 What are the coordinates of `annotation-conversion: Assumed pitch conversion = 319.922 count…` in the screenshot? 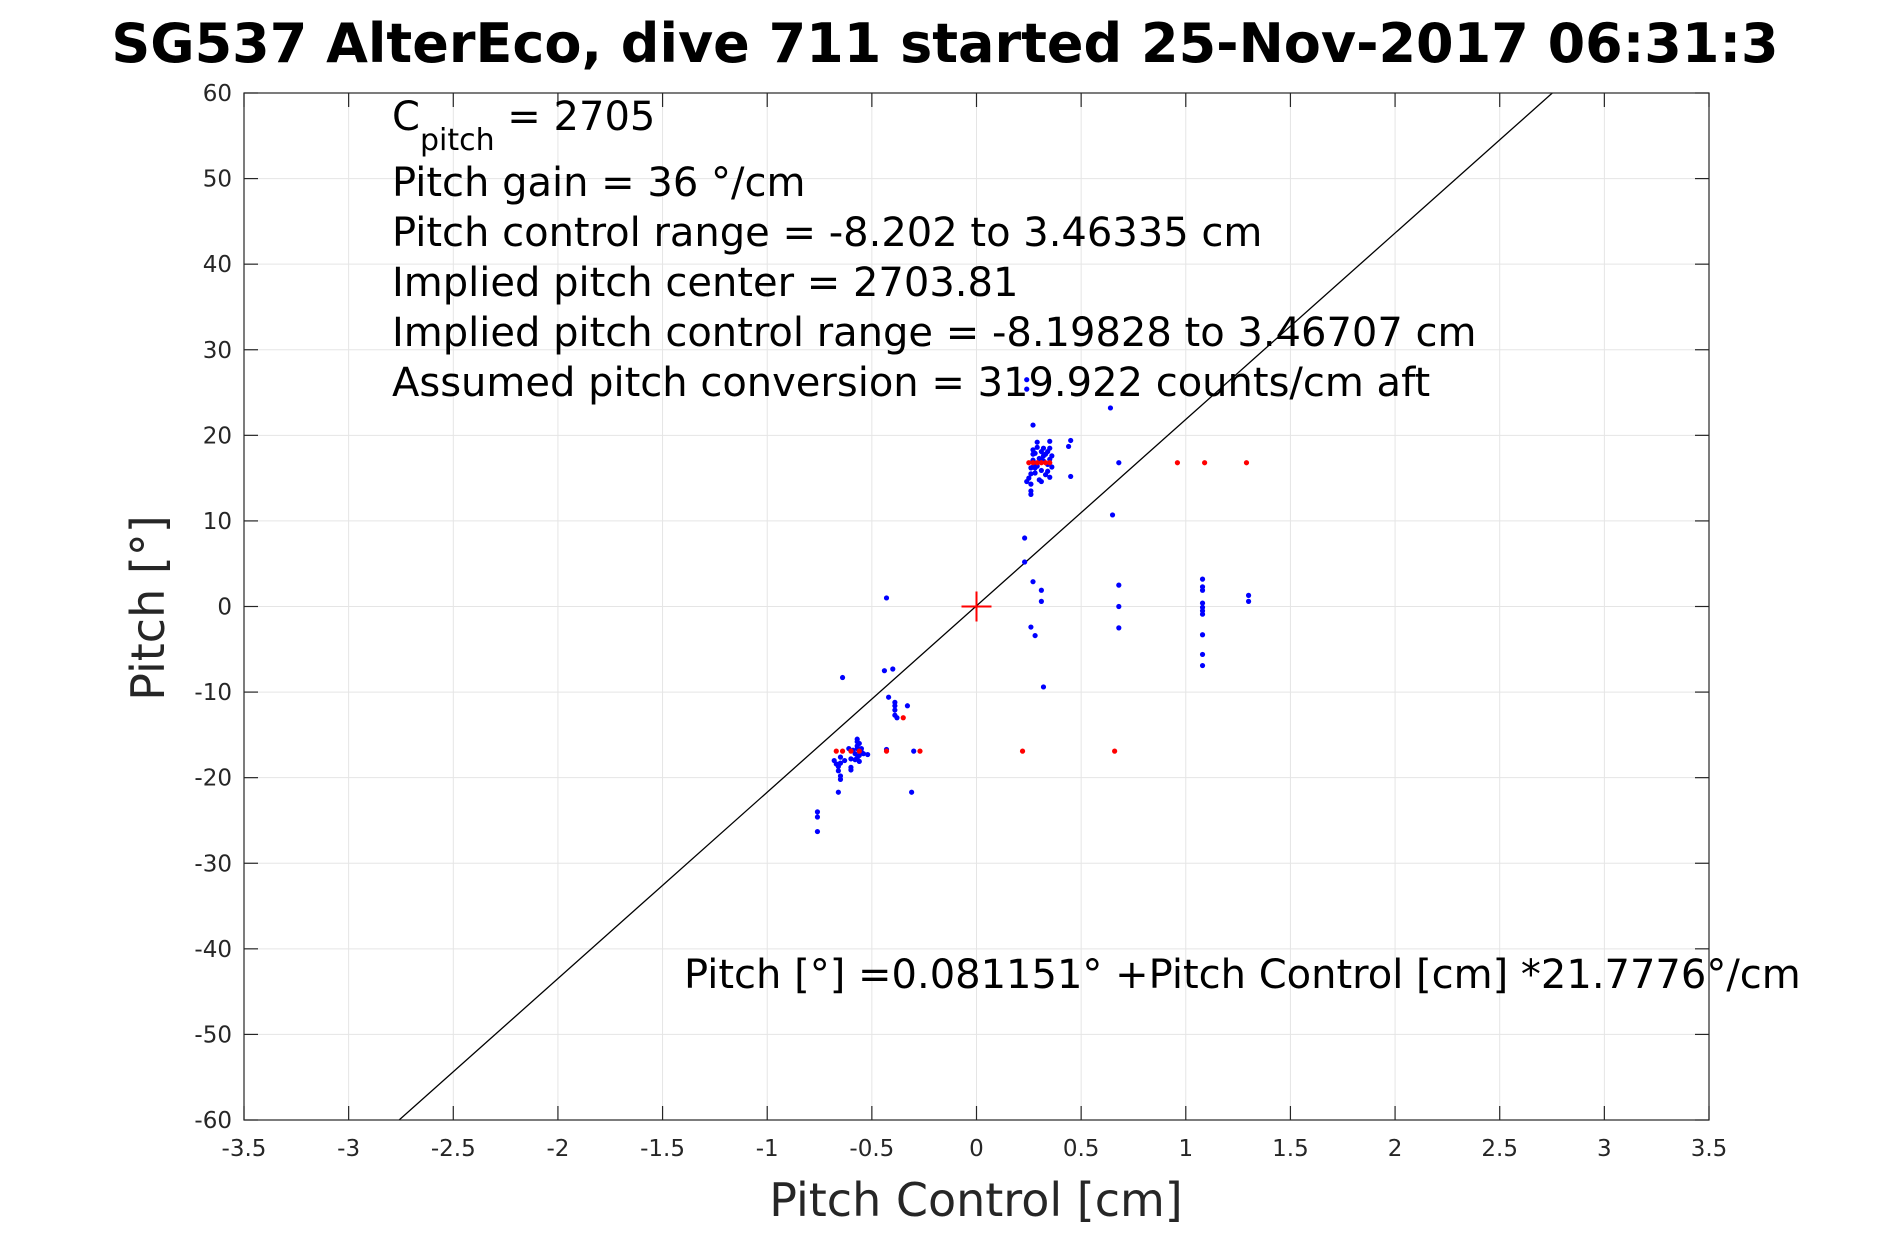 It's located at (911, 383).